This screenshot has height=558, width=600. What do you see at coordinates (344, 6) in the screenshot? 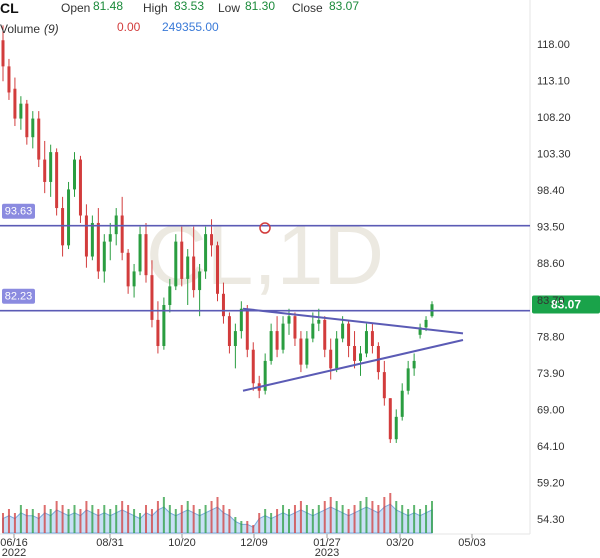
I see `close-value: 83.07` at bounding box center [344, 6].